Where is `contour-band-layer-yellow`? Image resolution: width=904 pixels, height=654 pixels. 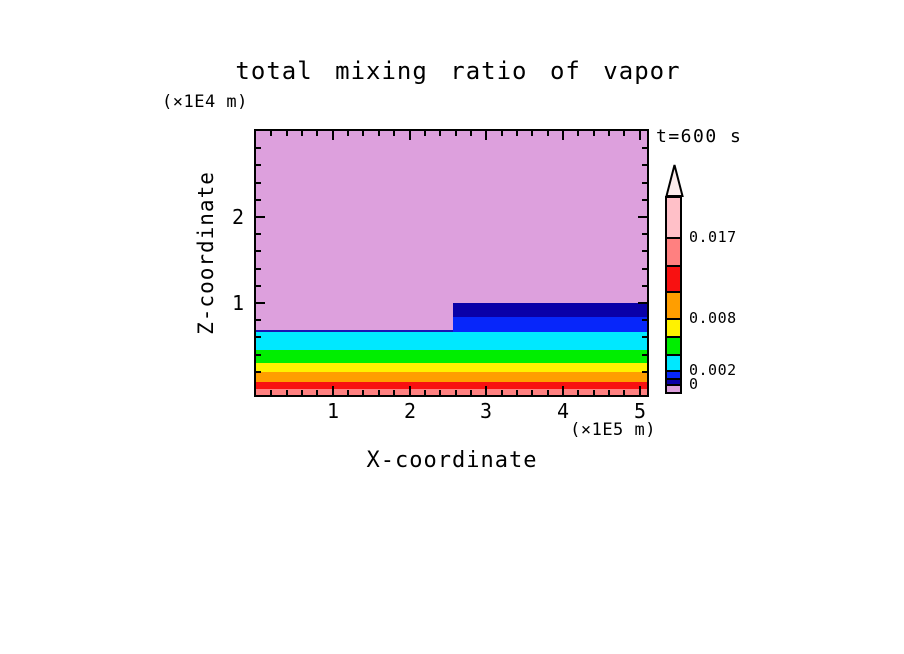 contour-band-layer-yellow is located at coordinates (451, 367).